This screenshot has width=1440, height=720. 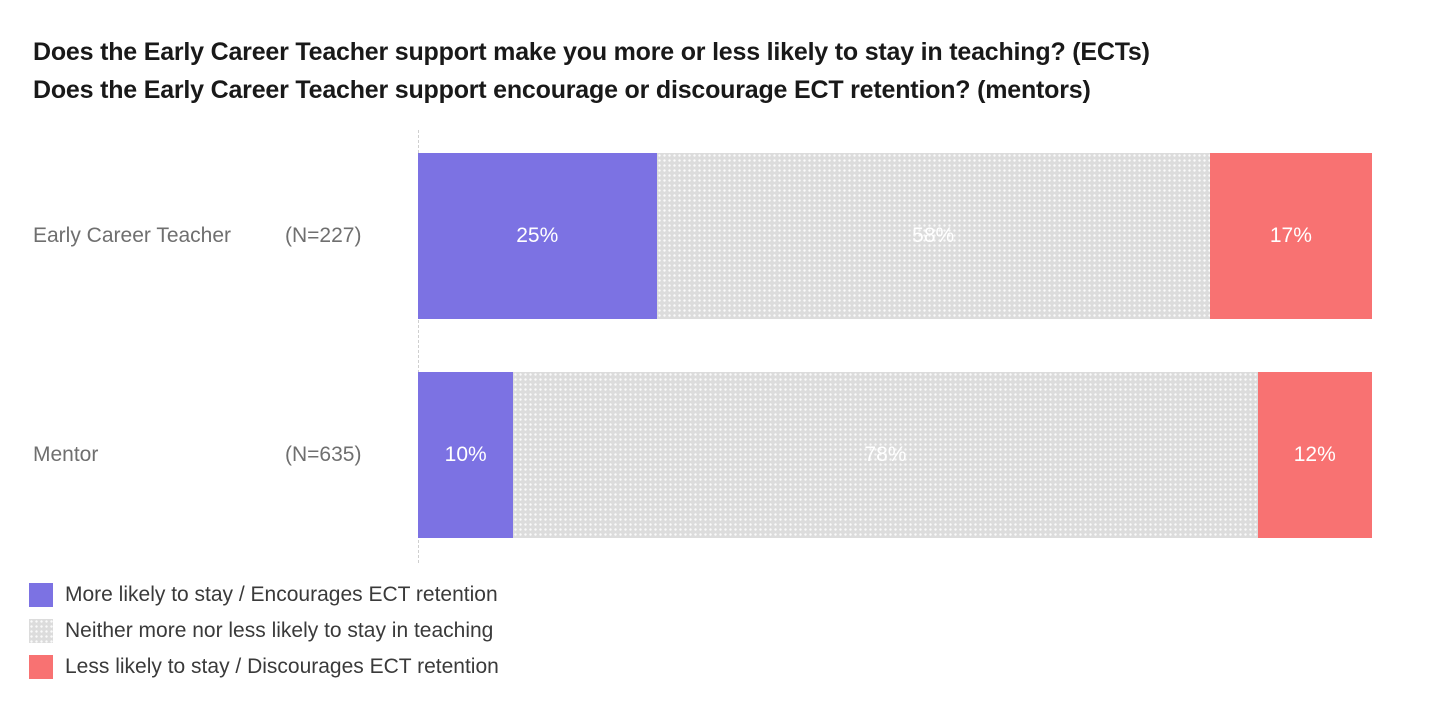 I want to click on category-label: Mentor, so click(x=66, y=454).